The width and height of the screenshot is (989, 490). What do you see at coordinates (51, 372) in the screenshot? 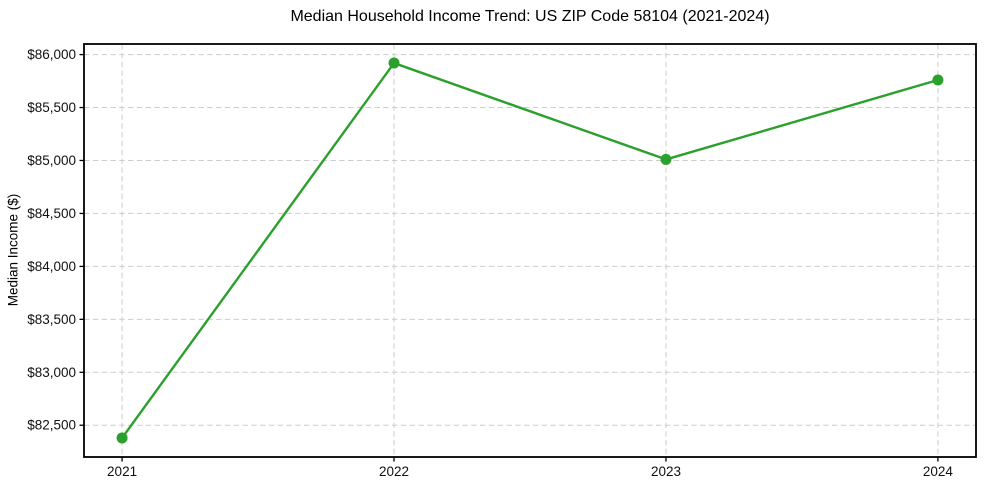
I see `y-tick-label: $83,000` at bounding box center [51, 372].